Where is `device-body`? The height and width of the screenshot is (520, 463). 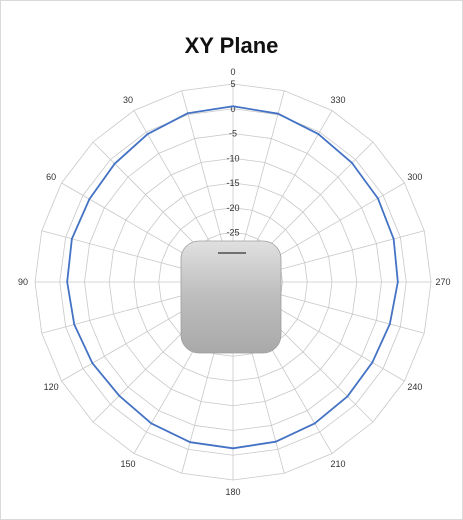
device-body is located at coordinates (231, 297).